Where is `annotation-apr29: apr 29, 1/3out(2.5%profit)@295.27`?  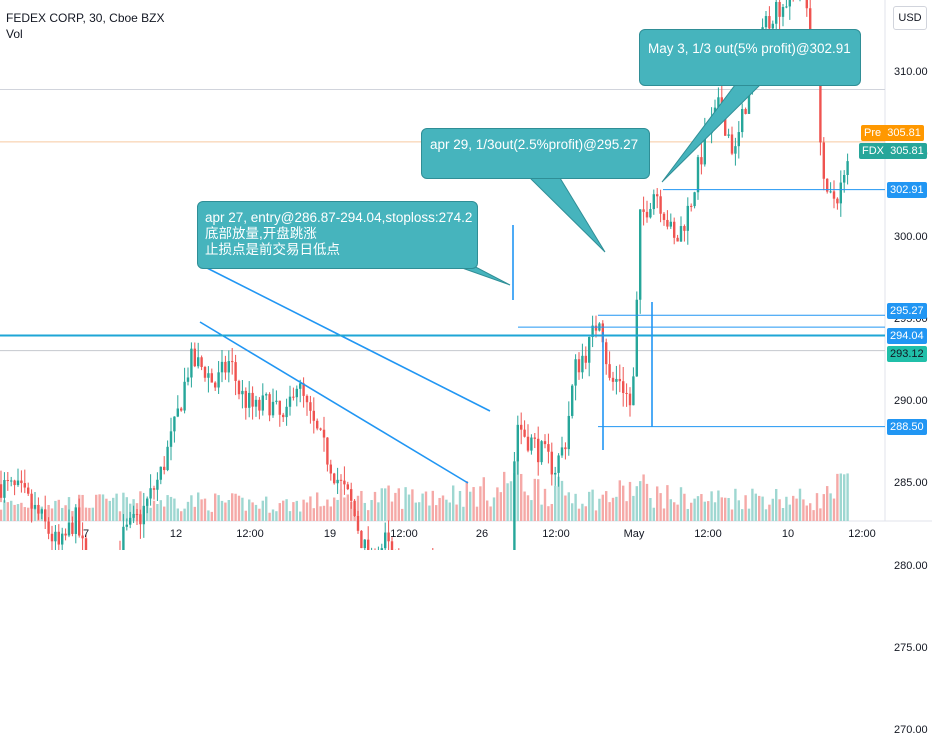 annotation-apr29: apr 29, 1/3out(2.5%profit)@295.27 is located at coordinates (535, 153).